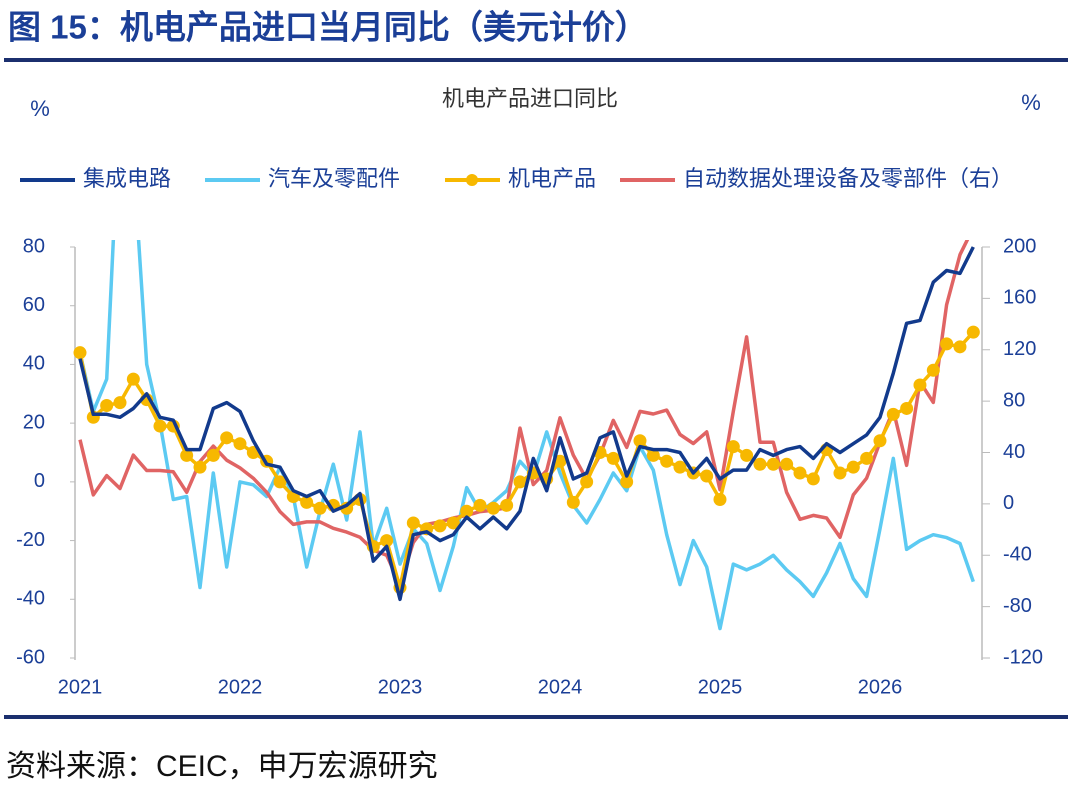  Describe the element at coordinates (1014, 400) in the screenshot. I see `y2-tick-label: 80` at that location.